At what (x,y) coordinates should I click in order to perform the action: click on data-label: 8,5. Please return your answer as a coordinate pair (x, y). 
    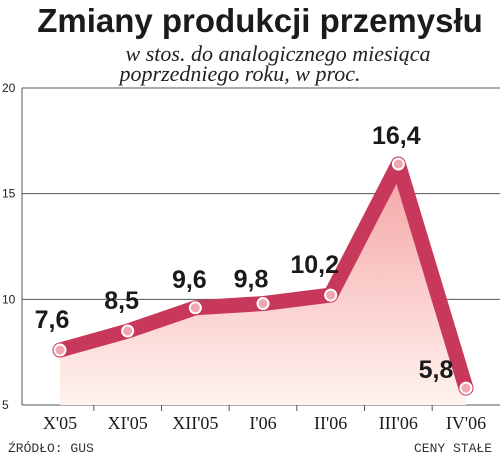
    Looking at the image, I should click on (121, 301).